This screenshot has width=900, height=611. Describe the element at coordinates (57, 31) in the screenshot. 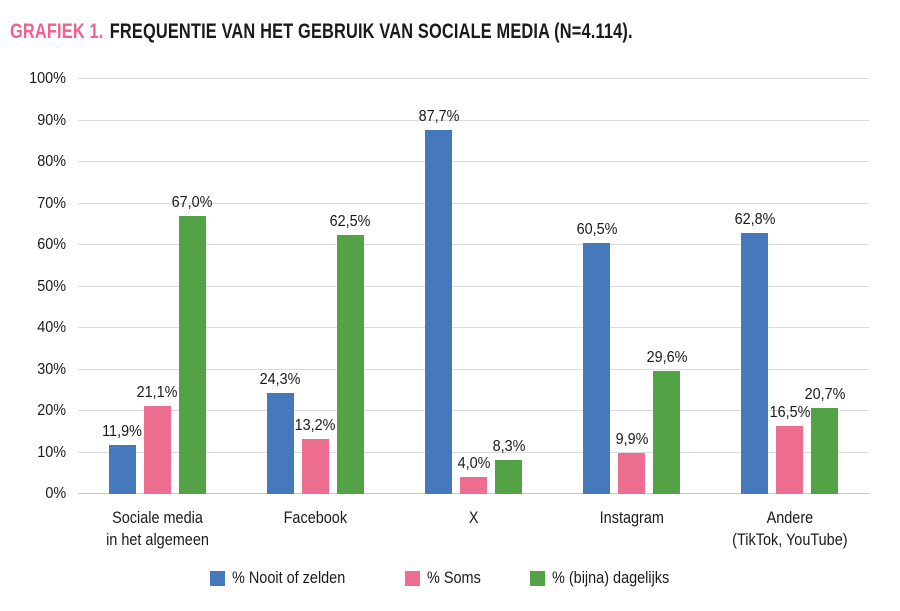

I see `chart-title-tag: GRAFIEK 1.` at that location.